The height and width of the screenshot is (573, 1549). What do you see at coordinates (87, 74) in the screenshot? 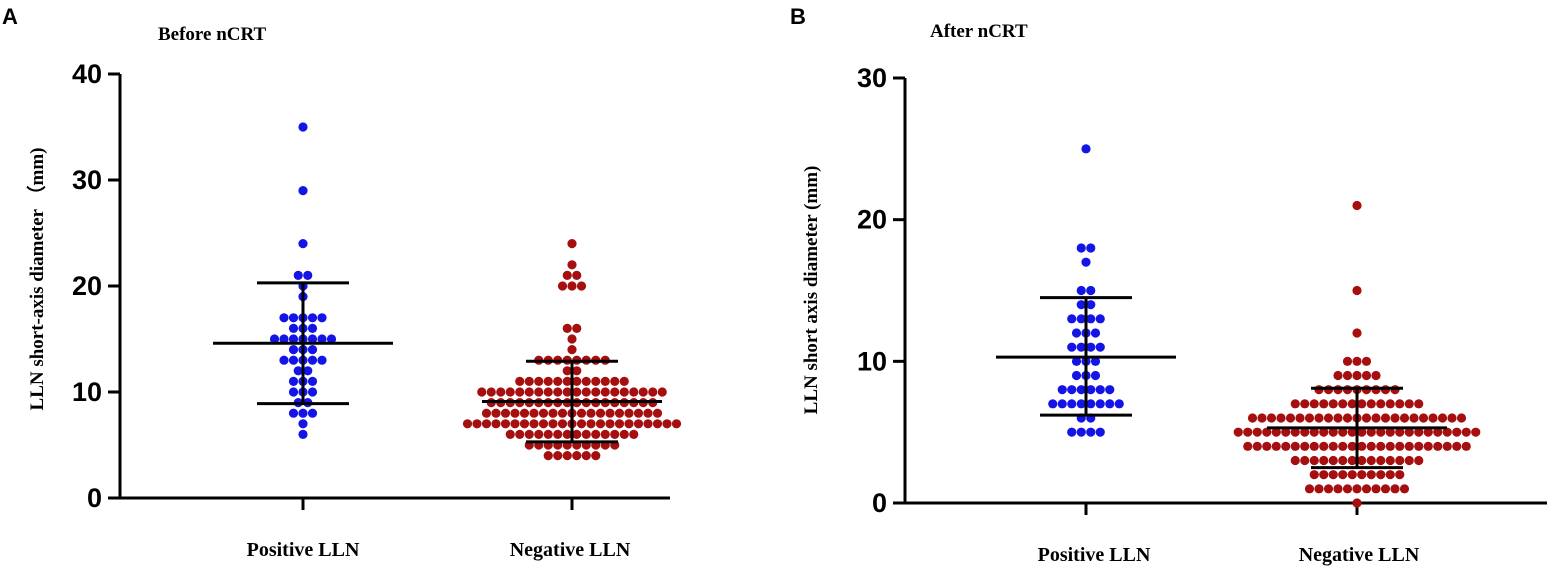
I see `chart-a-ytick-label: 40` at bounding box center [87, 74].